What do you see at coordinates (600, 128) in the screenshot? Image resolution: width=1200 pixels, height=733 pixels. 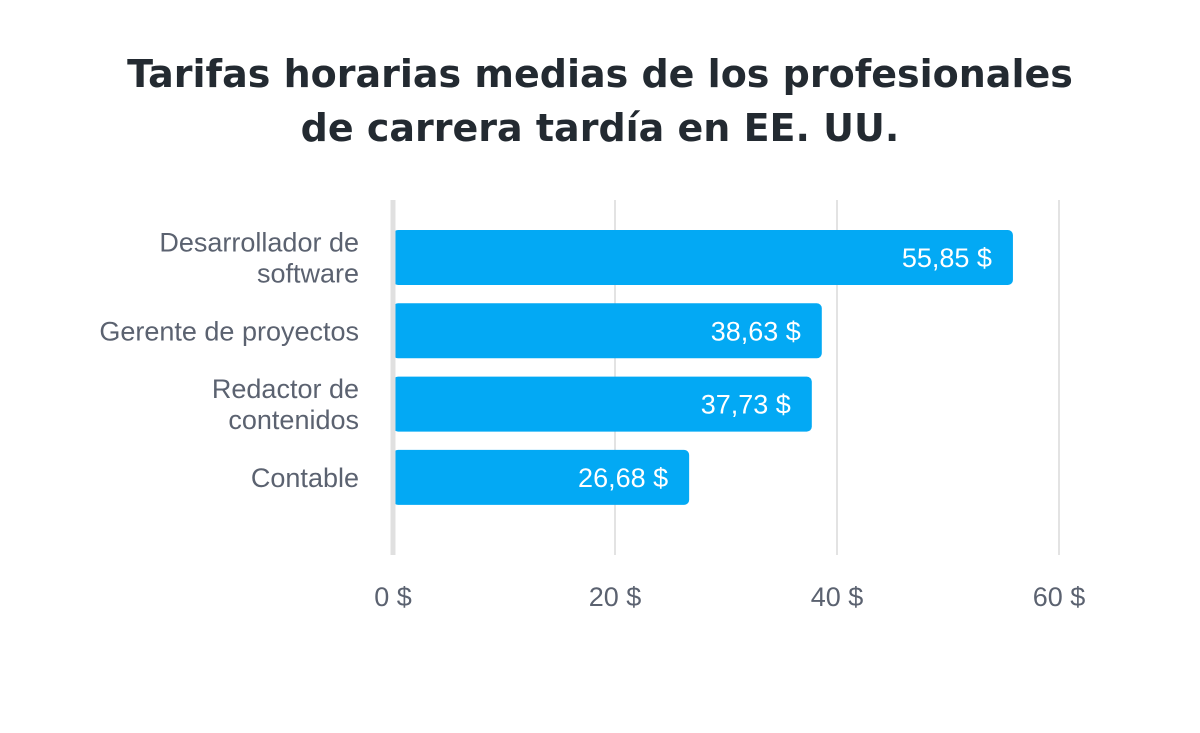 I see `chart-title-line-2: de carrera tardía en EE. UU.` at bounding box center [600, 128].